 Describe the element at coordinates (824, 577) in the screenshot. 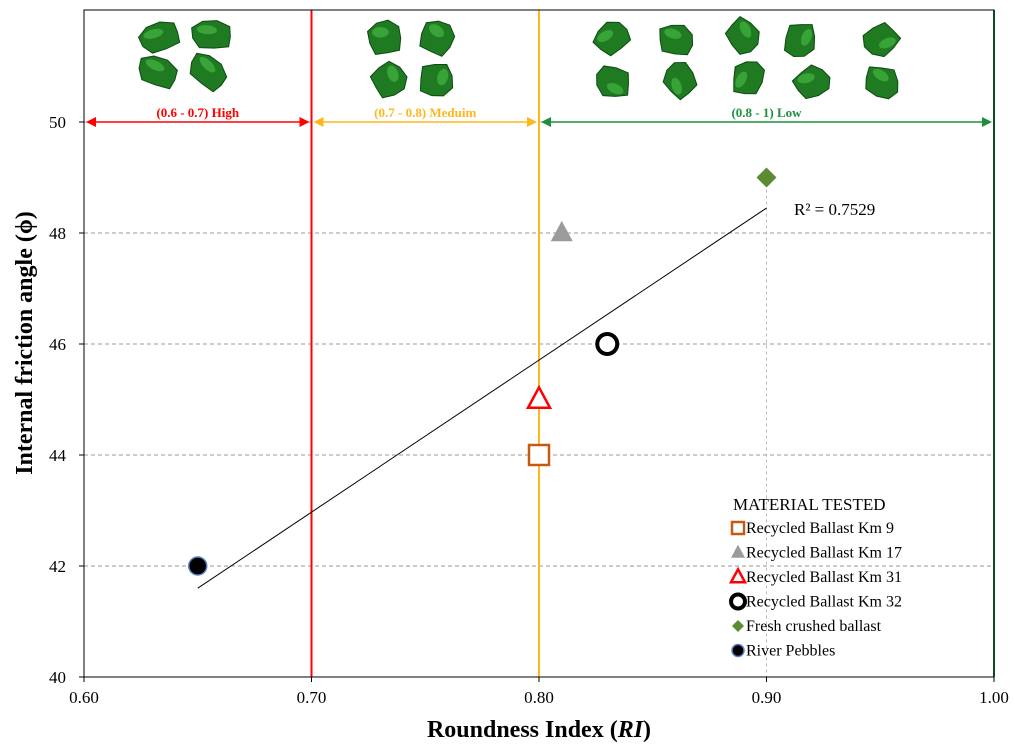

I see `legend-entry-2: Recycled Ballast Km 31` at that location.